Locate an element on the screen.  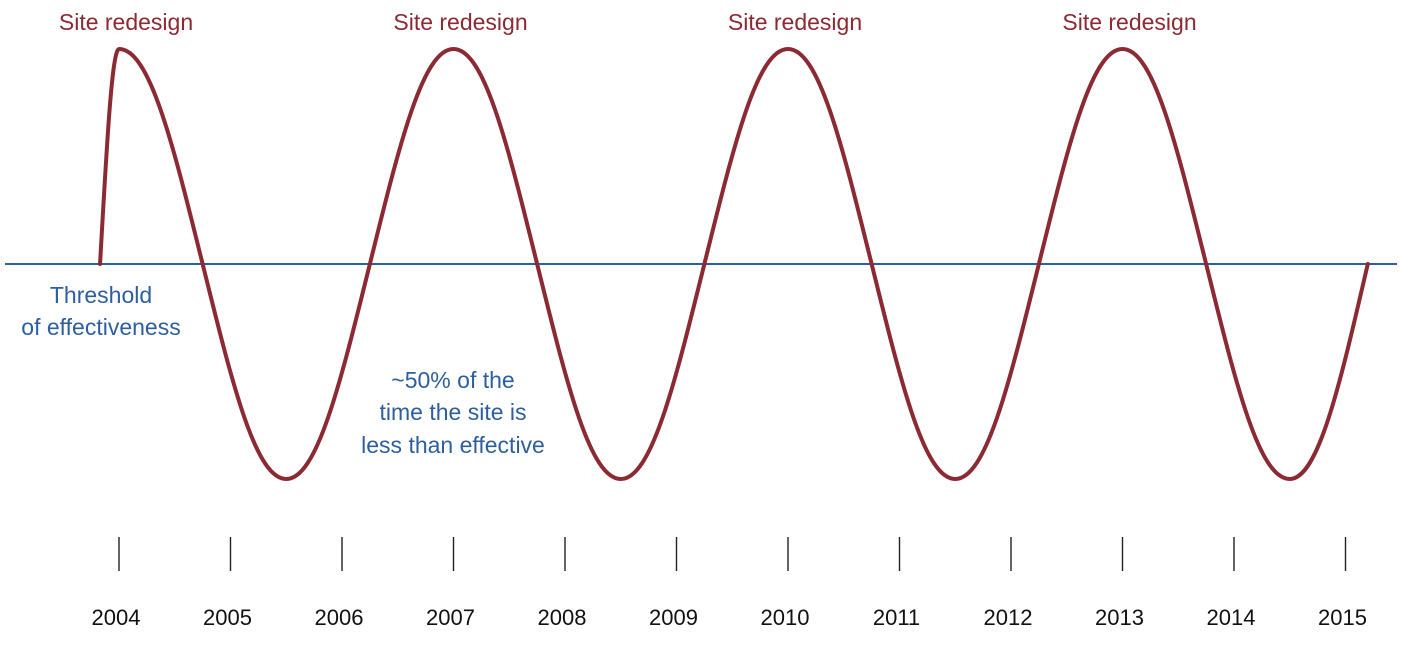
note-line-2: time the site is is located at coordinates (453, 412).